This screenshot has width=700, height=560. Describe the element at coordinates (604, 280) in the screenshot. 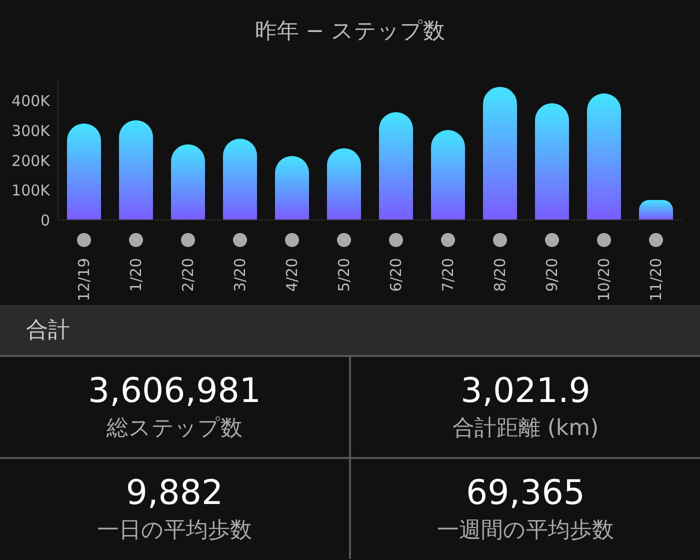

I see `x-tick-label: 10/20` at that location.